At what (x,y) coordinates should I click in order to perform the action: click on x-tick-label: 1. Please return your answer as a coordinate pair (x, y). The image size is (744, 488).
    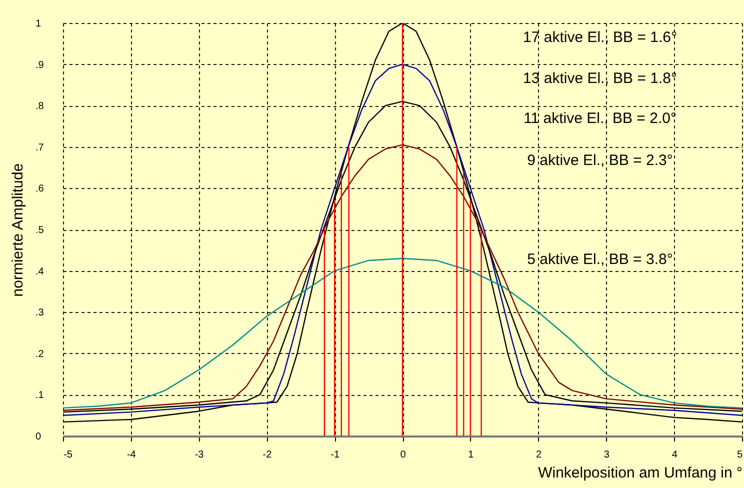
    Looking at the image, I should click on (471, 455).